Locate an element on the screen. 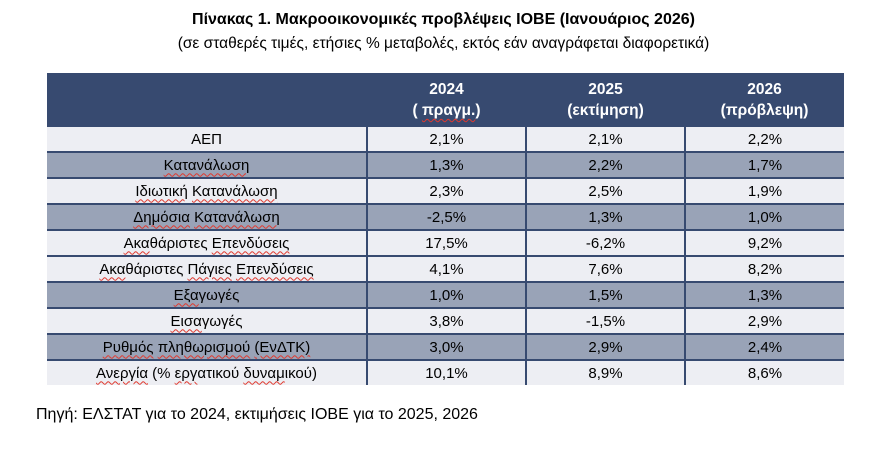  value-cell: -1,5% is located at coordinates (605, 320).